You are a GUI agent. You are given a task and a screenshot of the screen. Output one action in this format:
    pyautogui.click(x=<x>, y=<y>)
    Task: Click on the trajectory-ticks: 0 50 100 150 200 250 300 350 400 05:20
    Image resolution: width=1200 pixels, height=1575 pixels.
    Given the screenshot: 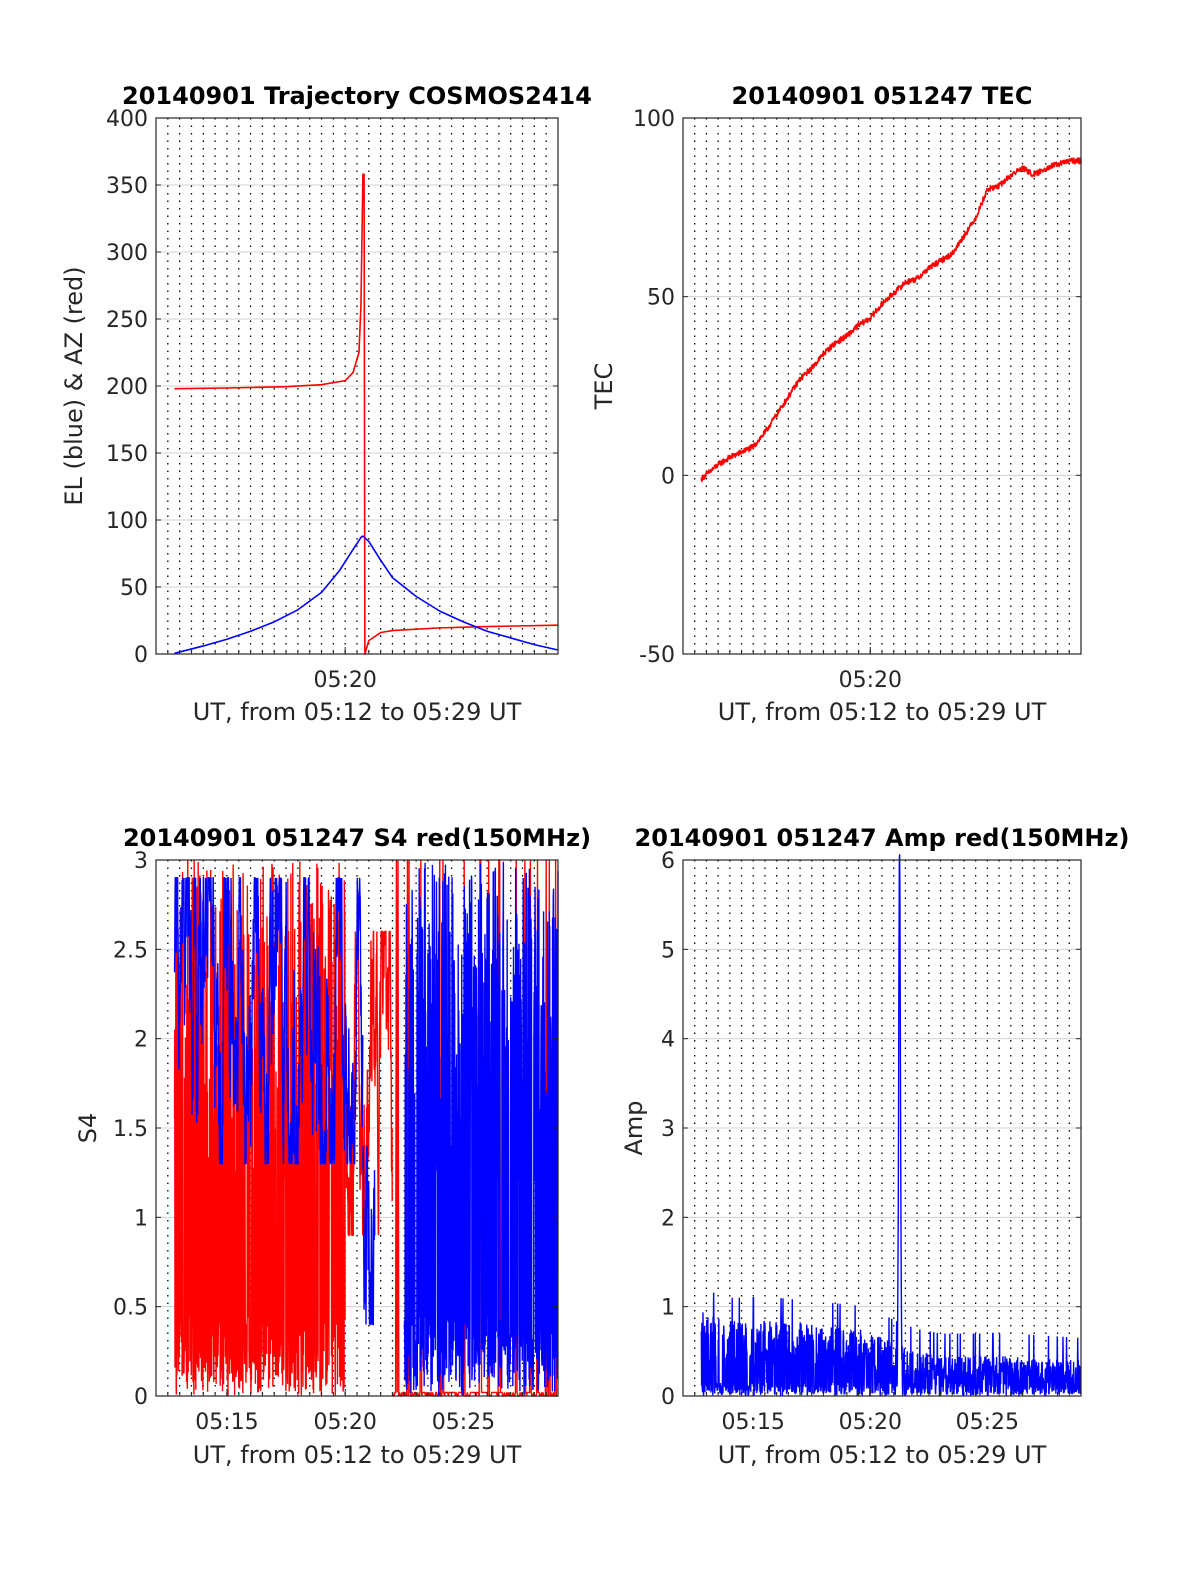 What is the action you would take?
    pyautogui.click(x=332, y=400)
    